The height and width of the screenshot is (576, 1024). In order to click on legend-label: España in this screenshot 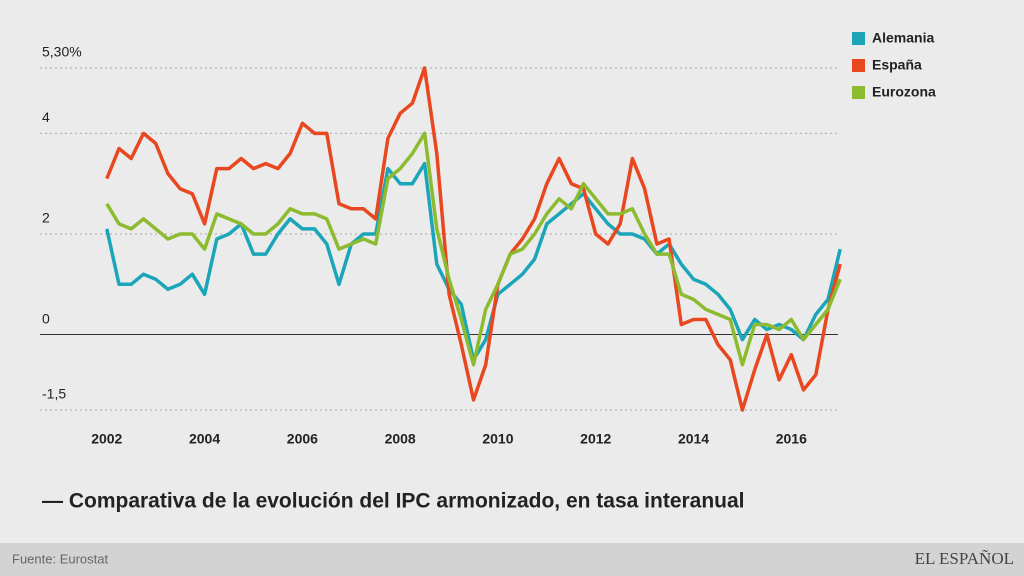, I will do `click(897, 65)`.